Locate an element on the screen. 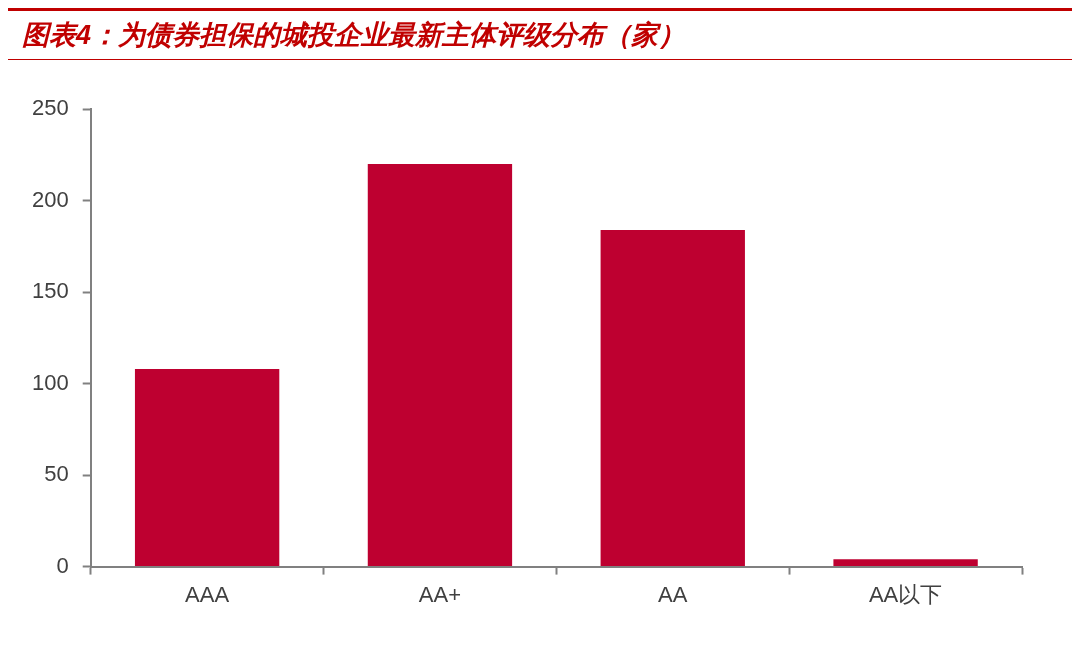  x-tick-label: AA以下 is located at coordinates (905, 594).